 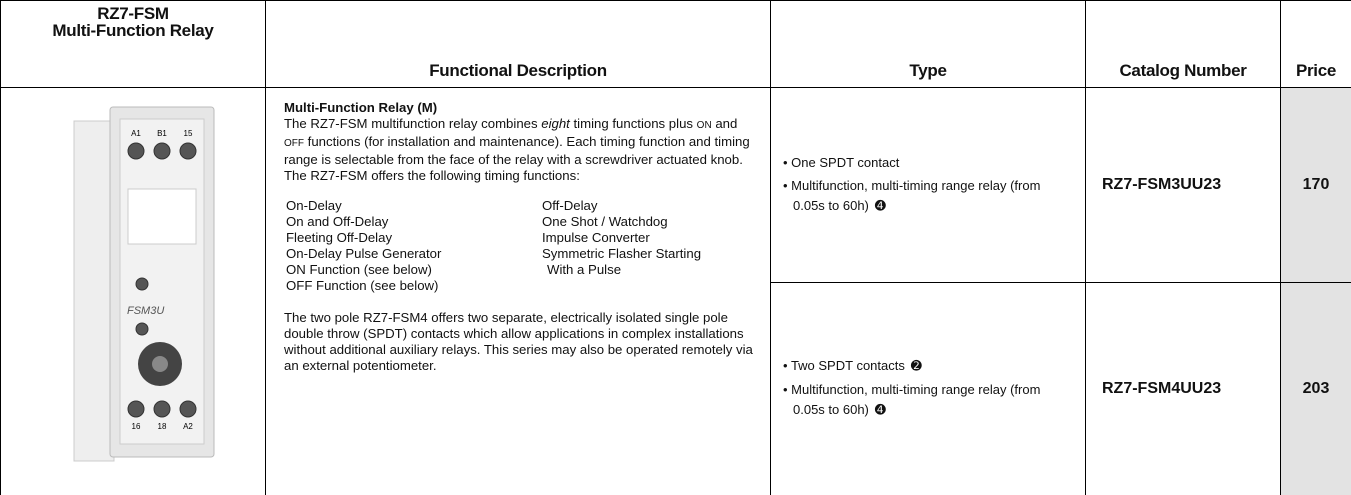 I want to click on catalog-number: RZ7-FSM3UU23, so click(x=1183, y=185).